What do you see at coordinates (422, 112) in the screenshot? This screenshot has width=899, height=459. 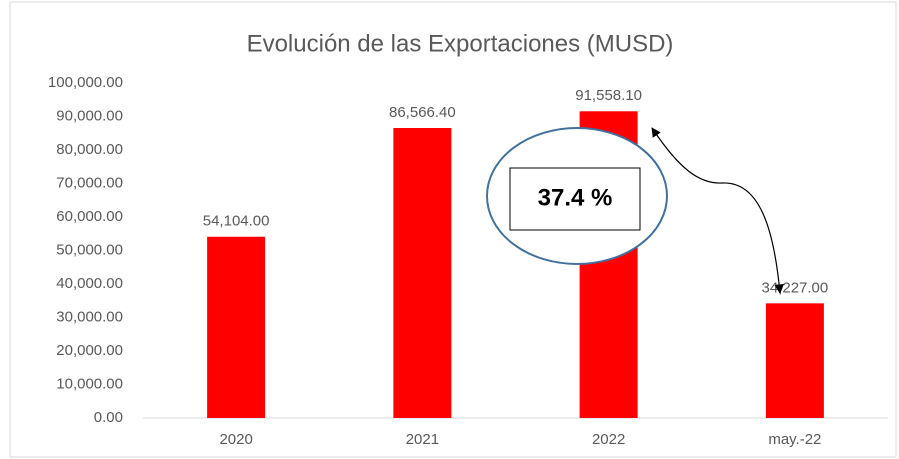 I see `data-label: 86,566.40` at bounding box center [422, 112].